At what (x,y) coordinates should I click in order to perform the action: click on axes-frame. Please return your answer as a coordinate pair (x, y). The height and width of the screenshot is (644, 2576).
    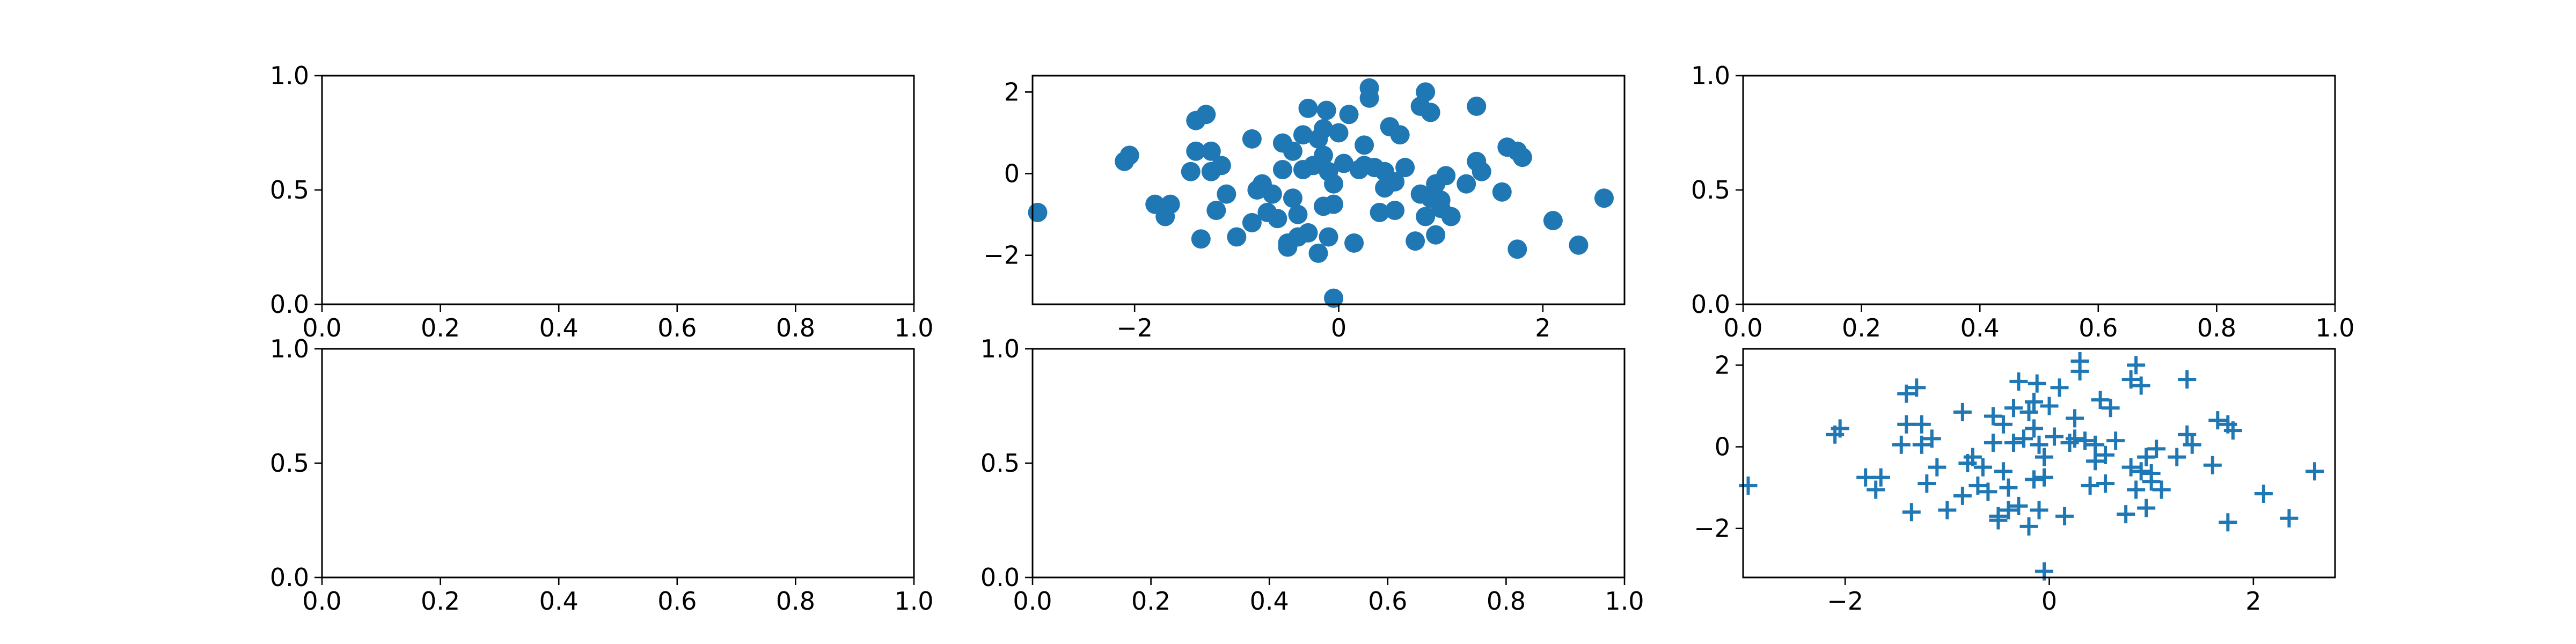
    Looking at the image, I should click on (2039, 463).